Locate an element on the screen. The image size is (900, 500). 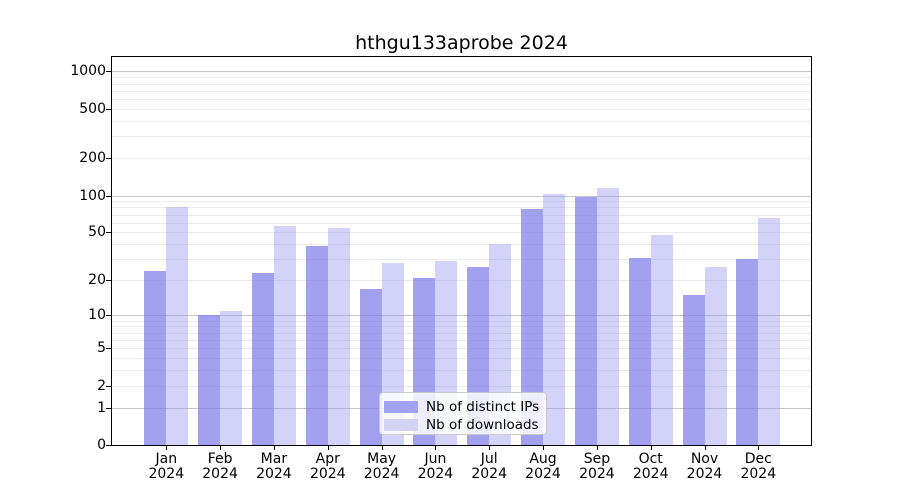
bar-ips-oct is located at coordinates (639, 351).